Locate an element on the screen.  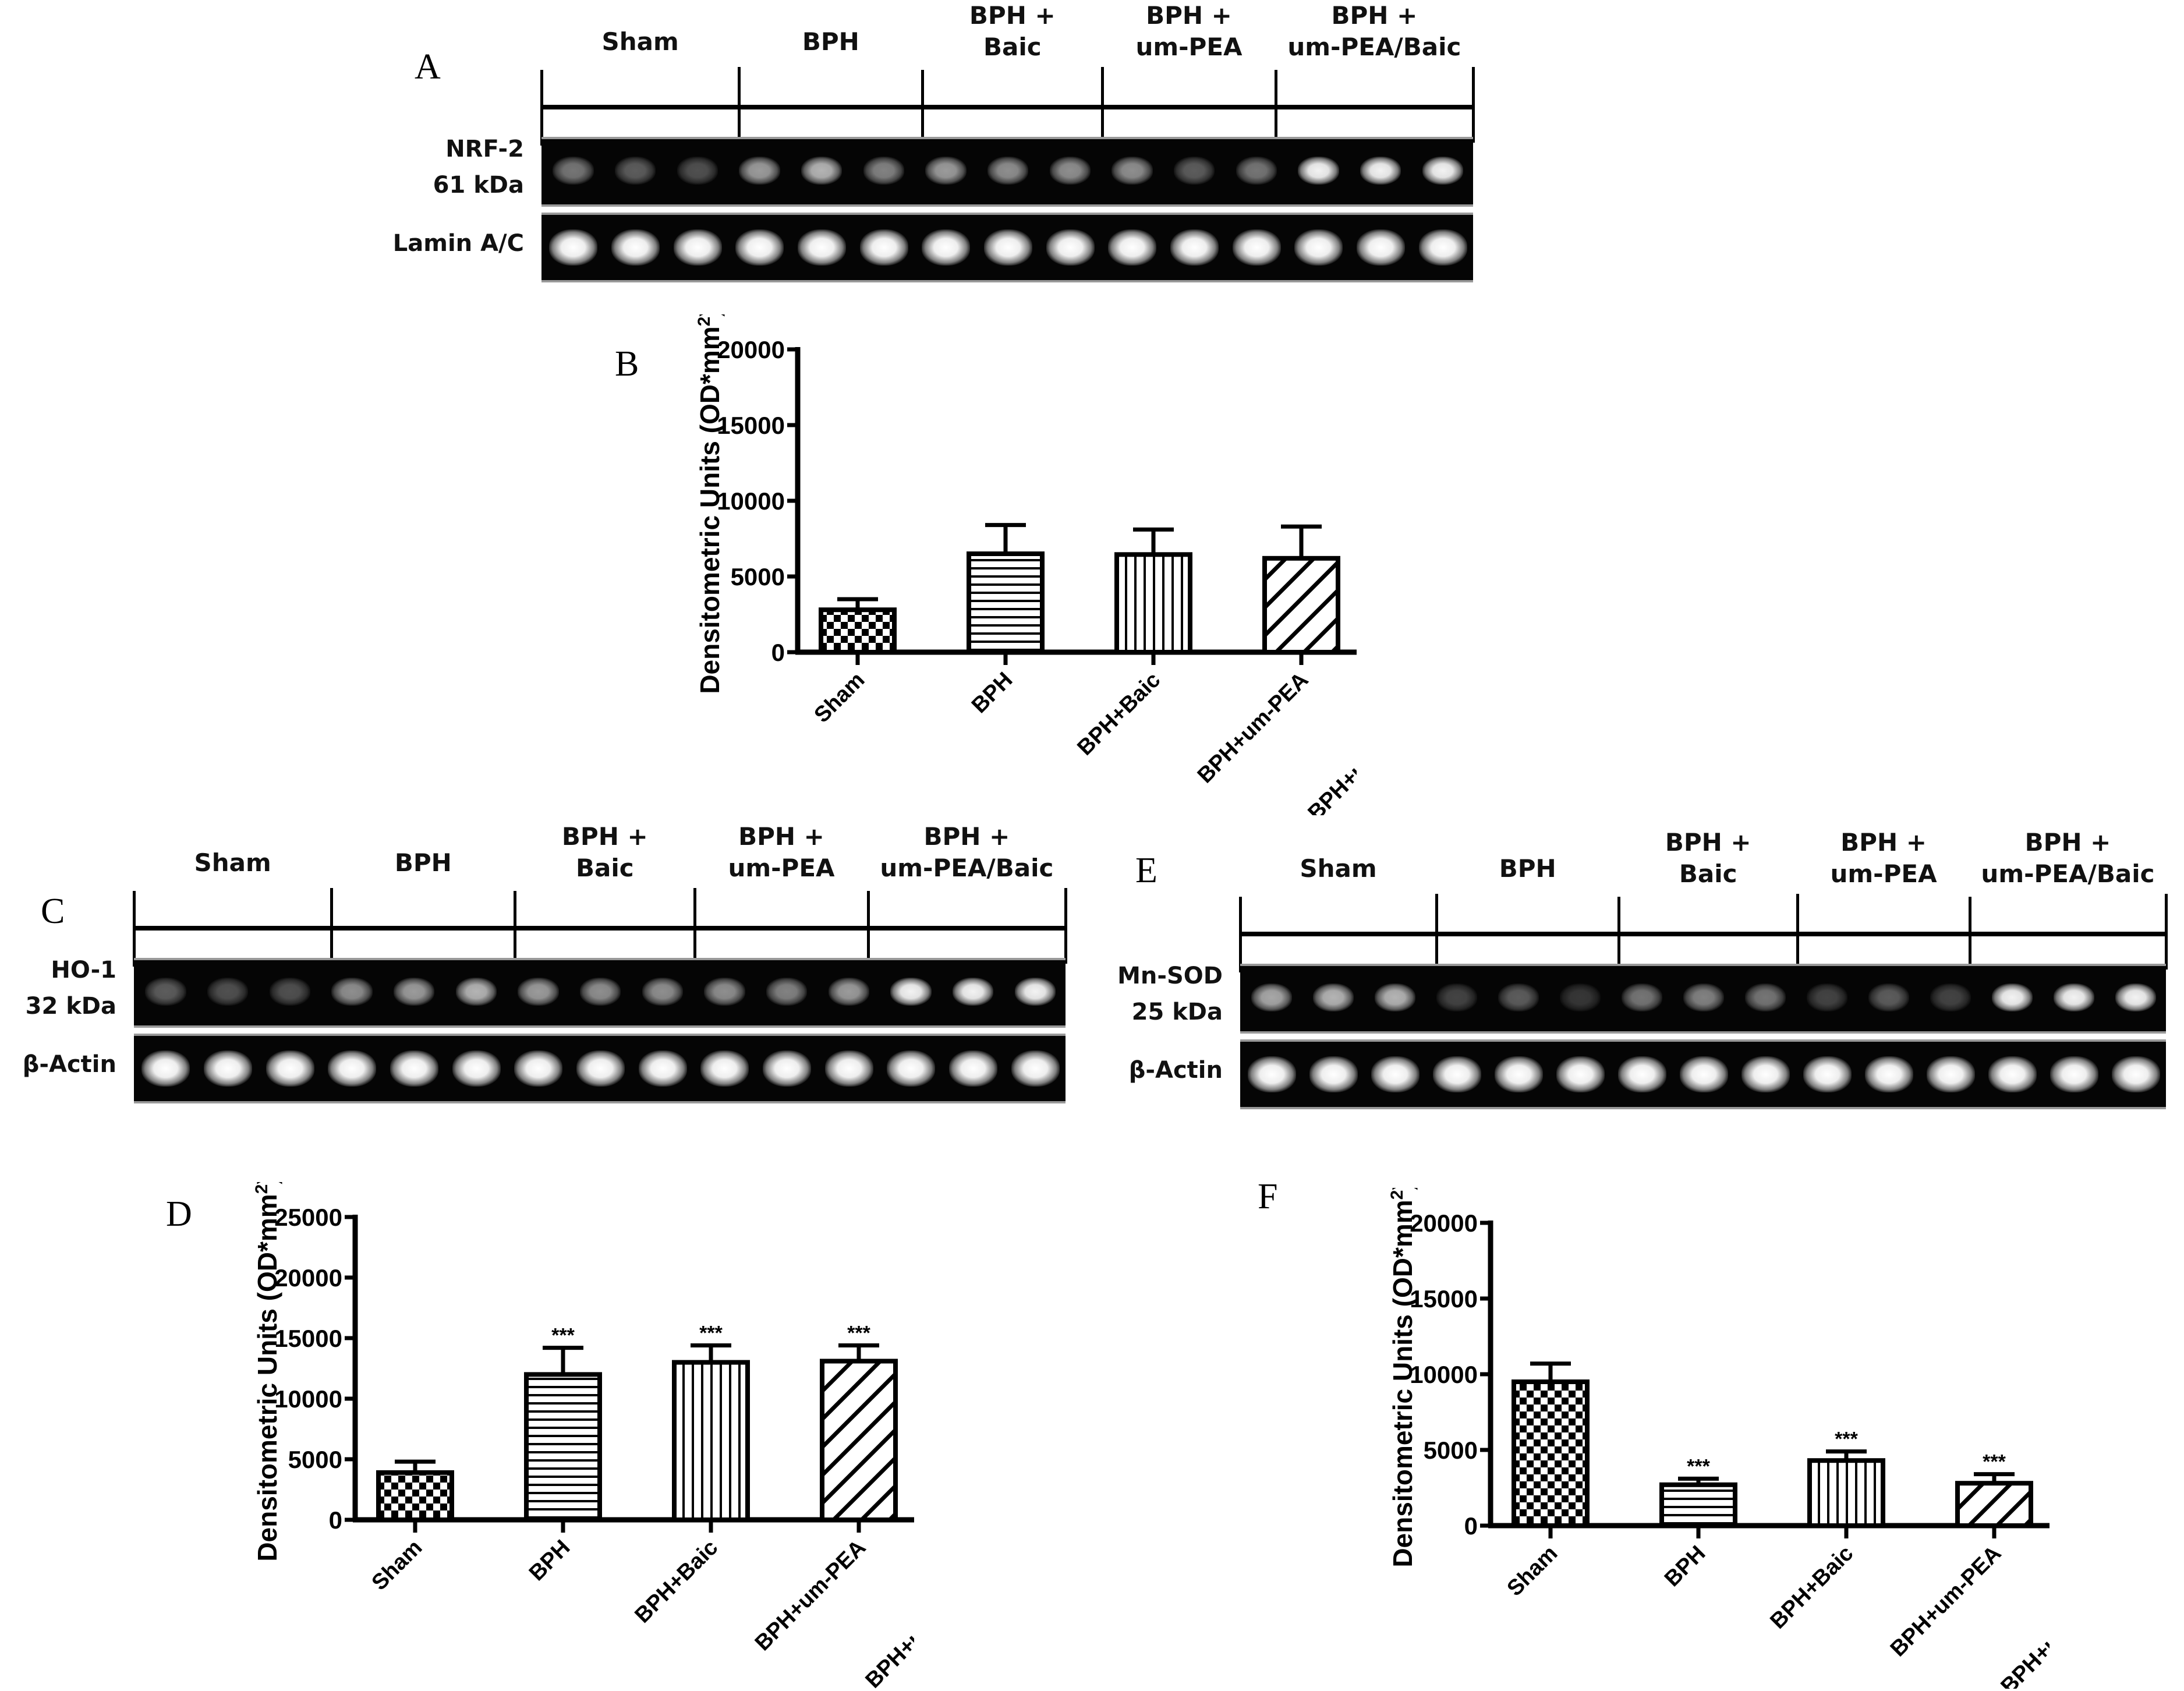
loading-control-label: β-Actin is located at coordinates (1175, 1070).